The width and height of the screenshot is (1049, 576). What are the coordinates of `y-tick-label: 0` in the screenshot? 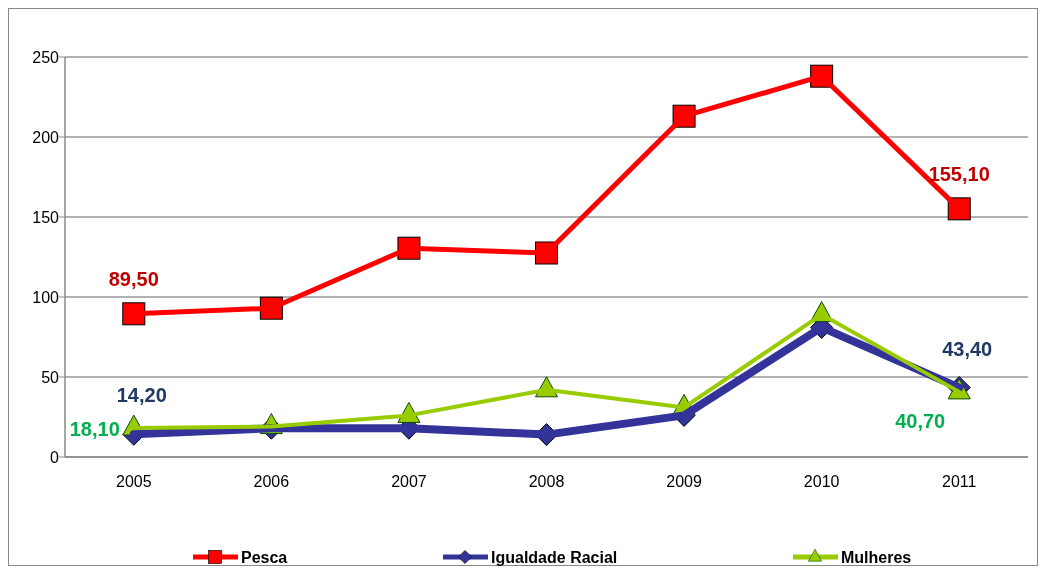 It's located at (55, 457).